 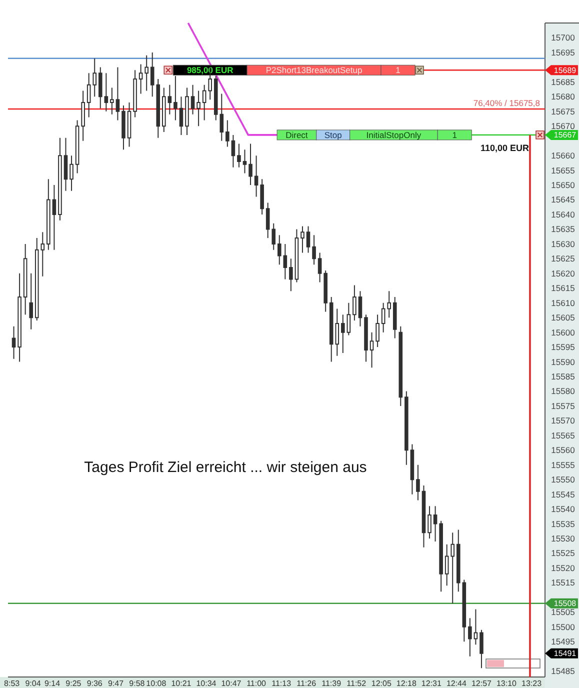 What do you see at coordinates (563, 111) in the screenshot?
I see `y-tick-label: 15675` at bounding box center [563, 111].